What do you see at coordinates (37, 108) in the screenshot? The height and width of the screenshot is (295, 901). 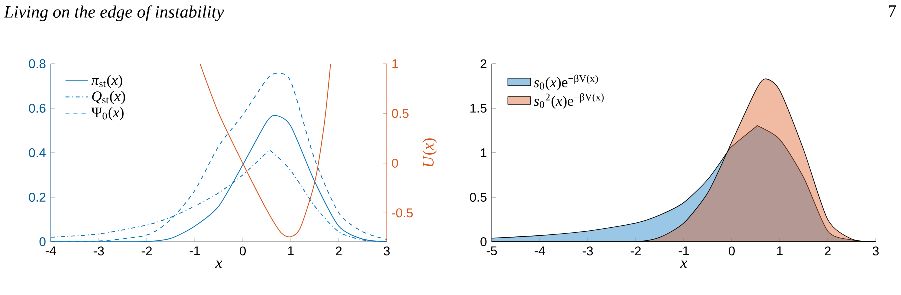 I see `y-tick-label: 0.6` at bounding box center [37, 108].